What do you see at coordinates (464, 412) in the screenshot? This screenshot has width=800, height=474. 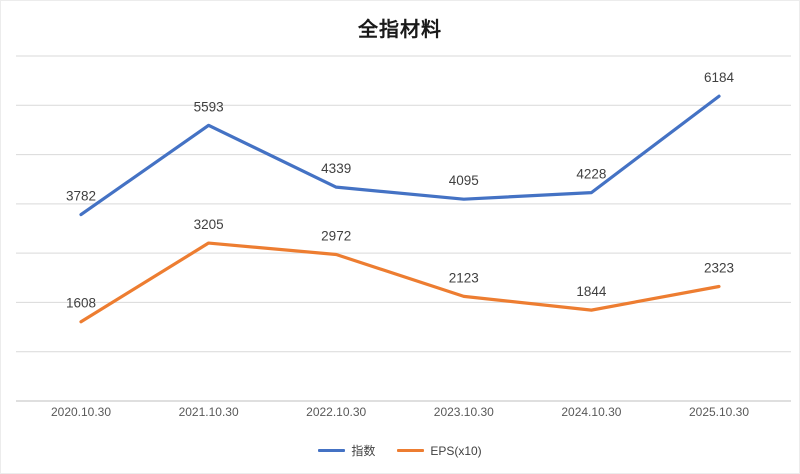 I see `x-tick-label: 2023.10.30` at bounding box center [464, 412].